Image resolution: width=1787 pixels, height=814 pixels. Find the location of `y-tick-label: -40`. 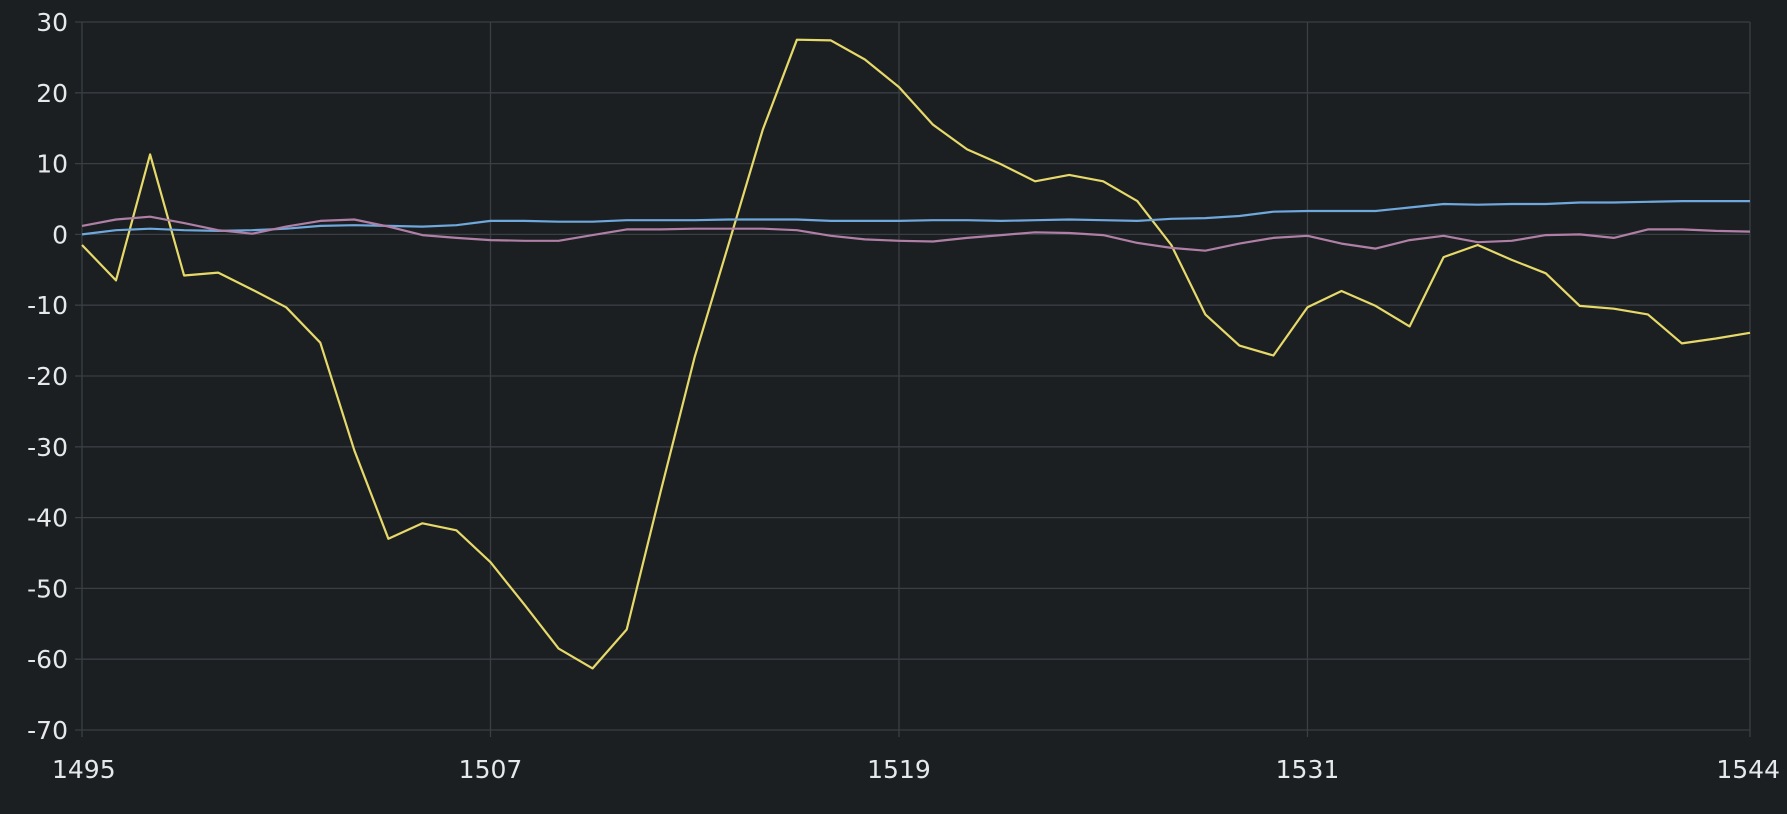

y-tick-label: -40 is located at coordinates (47, 518).